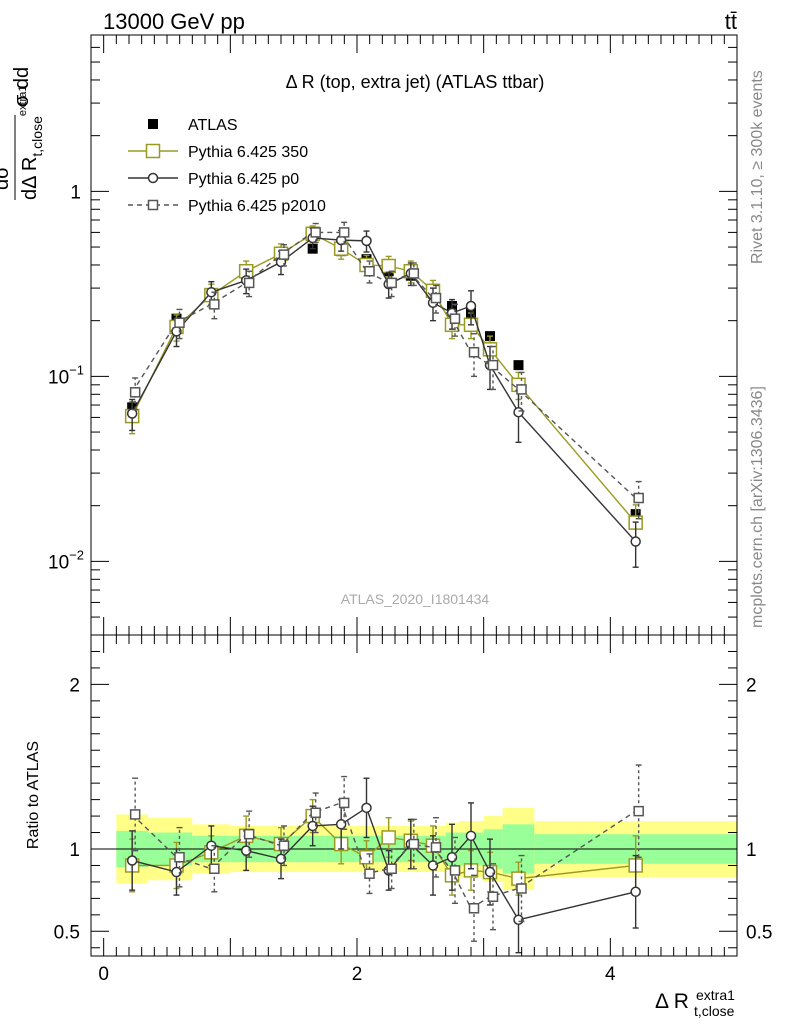  I want to click on rivet-version-label: Rivet 3.1.10, ≥ 300k events, so click(757, 167).